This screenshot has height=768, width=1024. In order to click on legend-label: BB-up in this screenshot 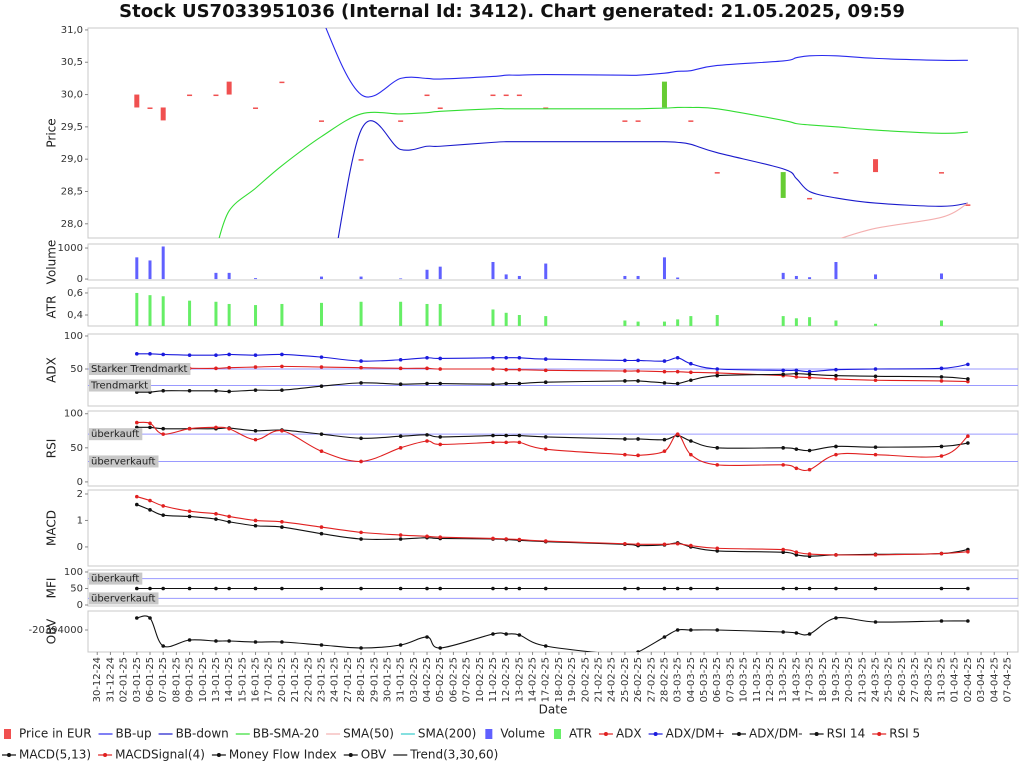, I will do `click(134, 734)`.